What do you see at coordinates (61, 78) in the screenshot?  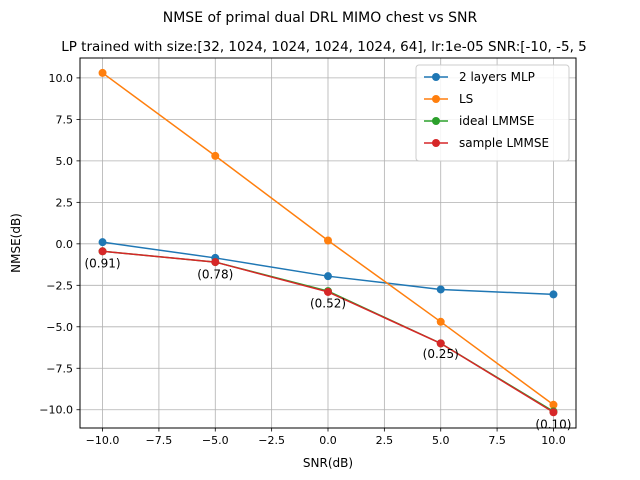 I see `y-tick-label: 10.0` at bounding box center [61, 78].